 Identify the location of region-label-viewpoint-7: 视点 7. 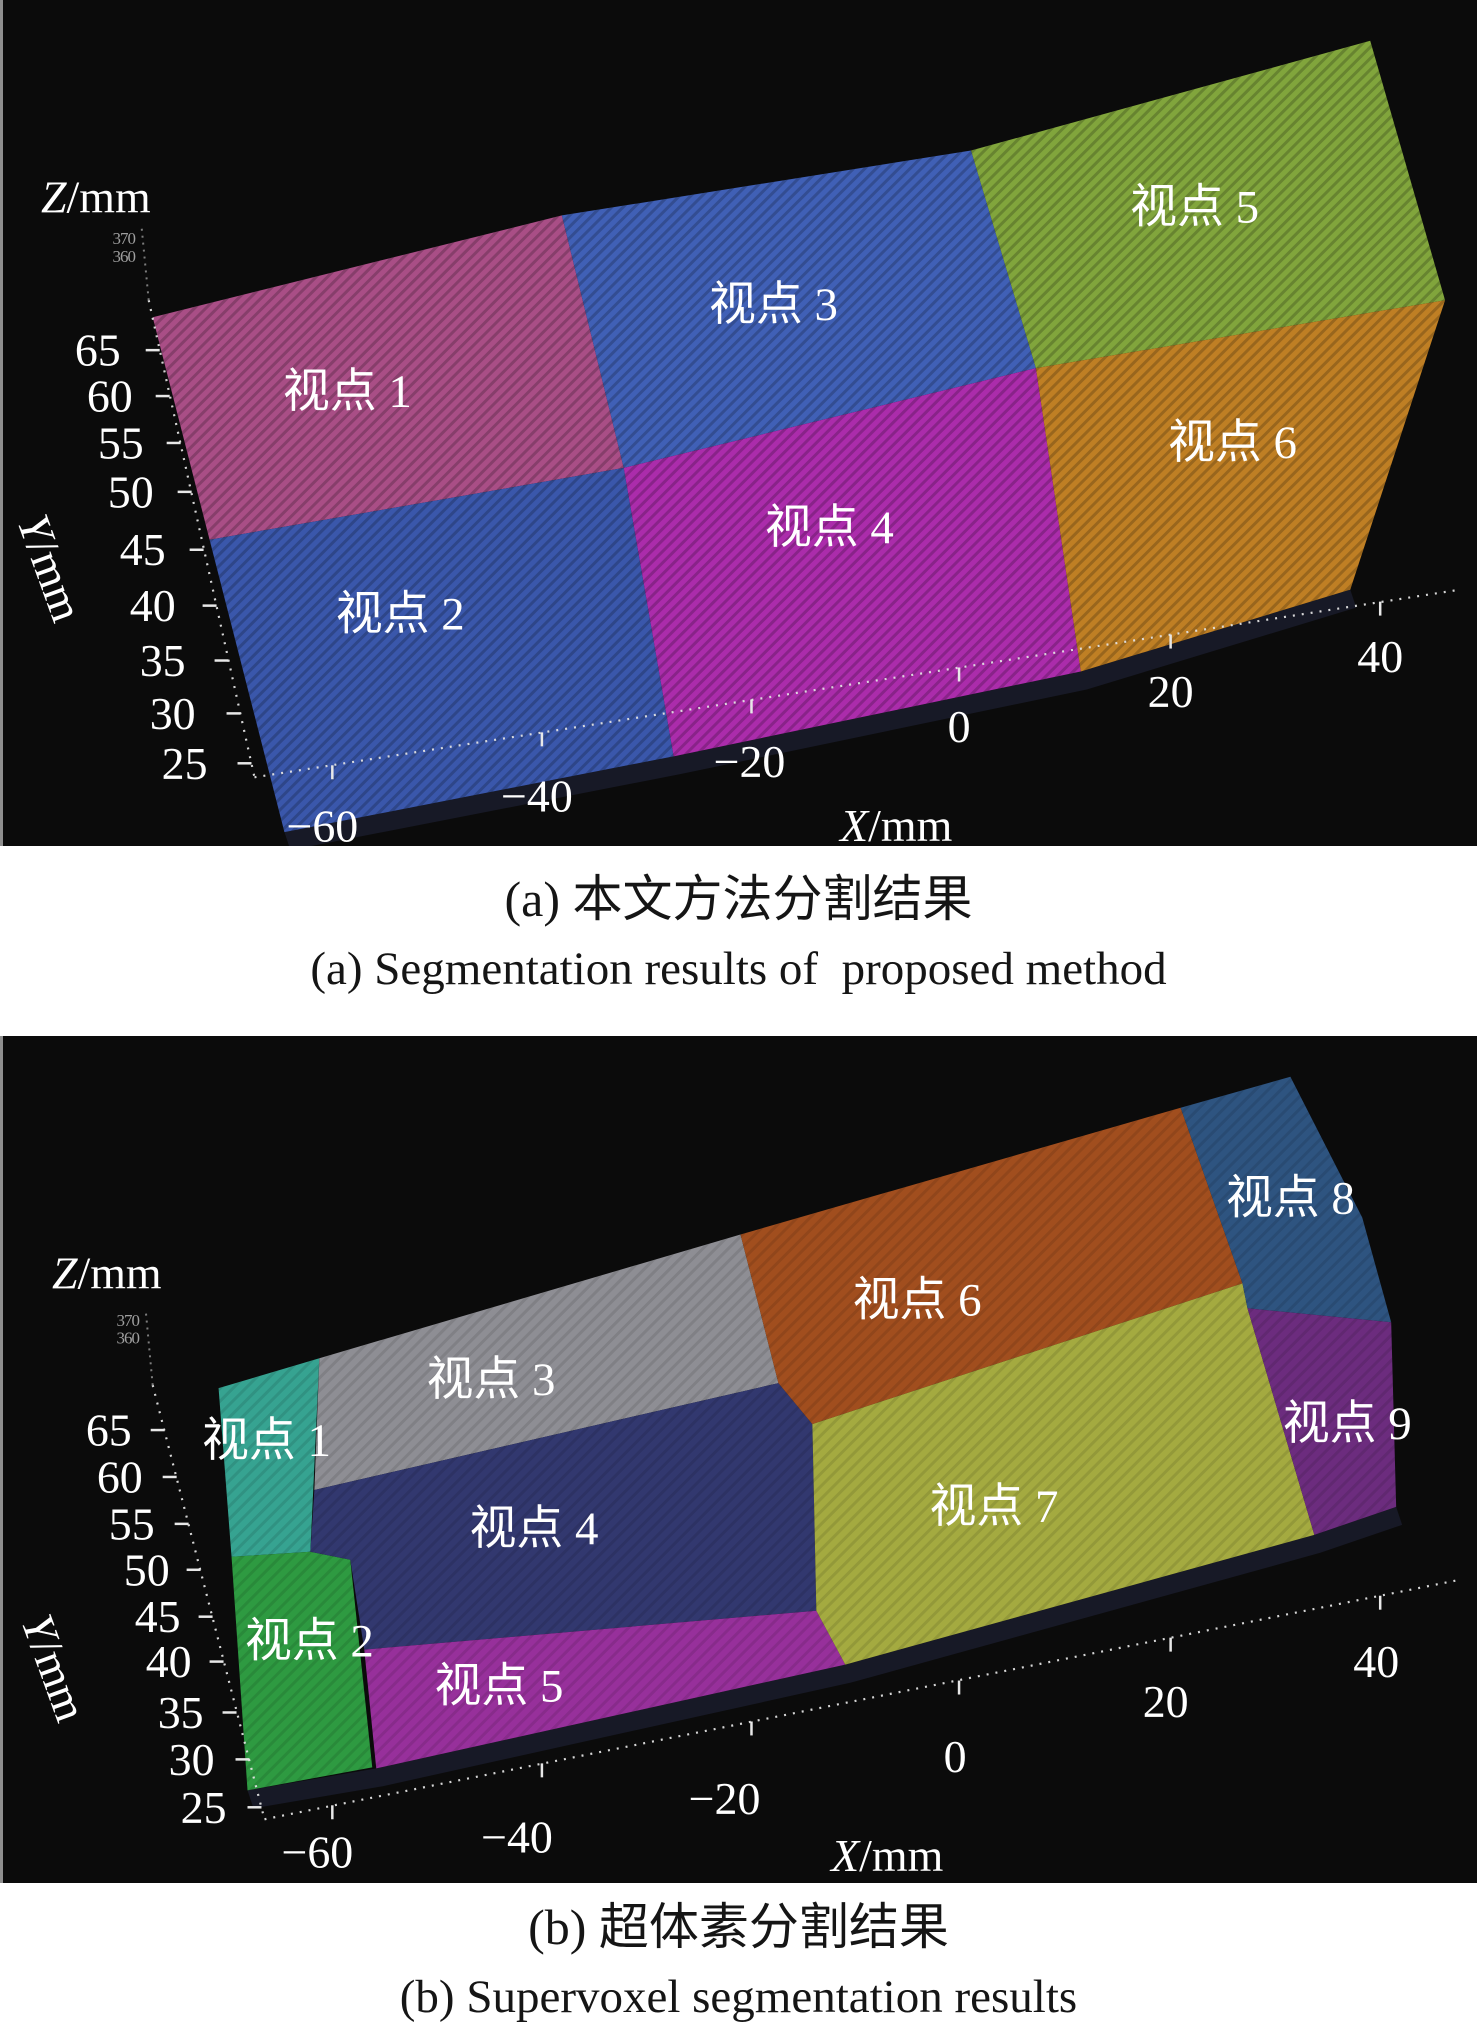
(994, 1507).